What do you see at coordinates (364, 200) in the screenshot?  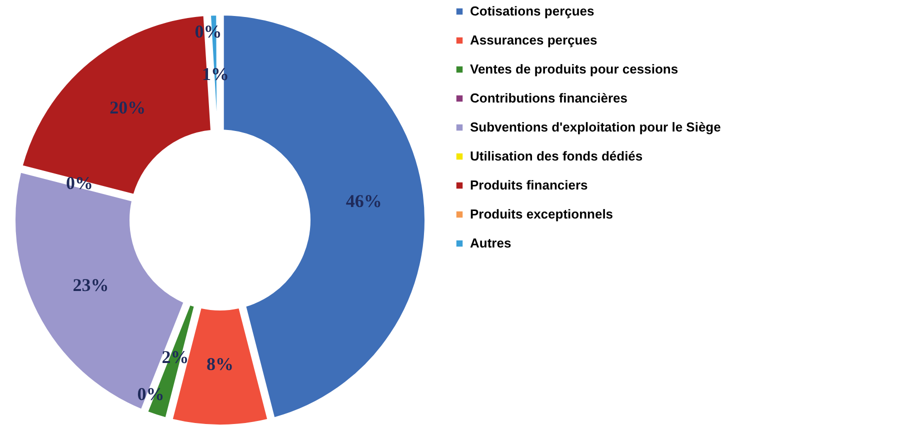 I see `data-label: 46%` at bounding box center [364, 200].